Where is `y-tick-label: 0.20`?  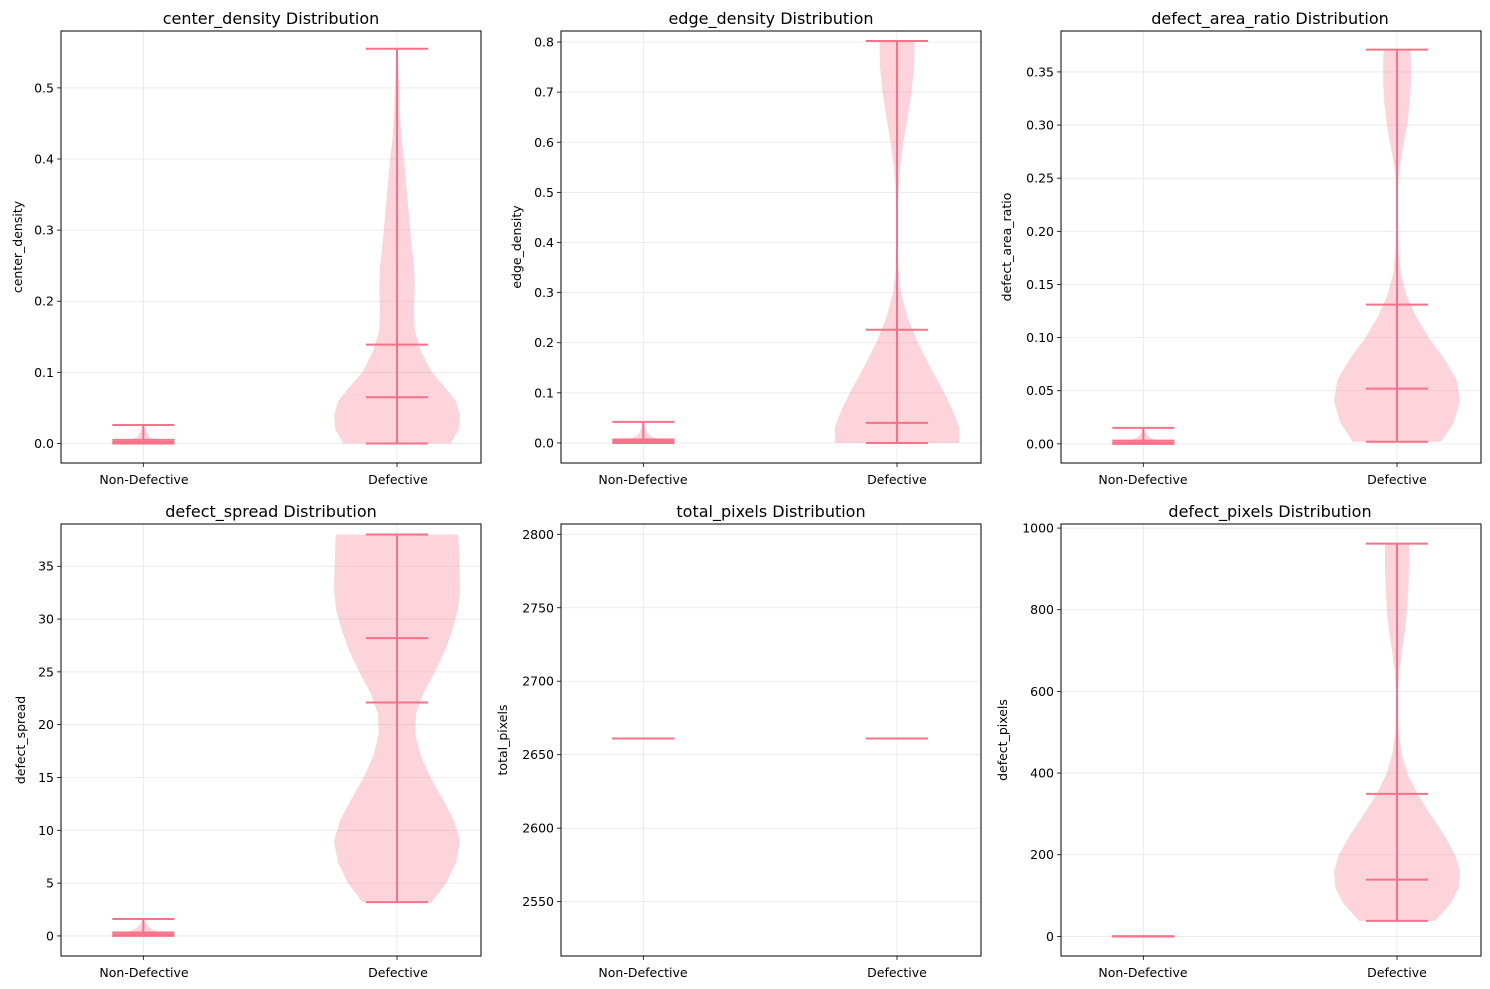 y-tick-label: 0.20 is located at coordinates (1040, 231).